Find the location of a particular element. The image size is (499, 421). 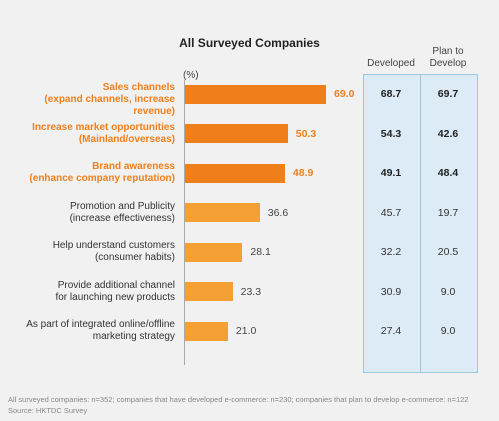

plan-to-develop-value: 69.7 is located at coordinates (448, 94).